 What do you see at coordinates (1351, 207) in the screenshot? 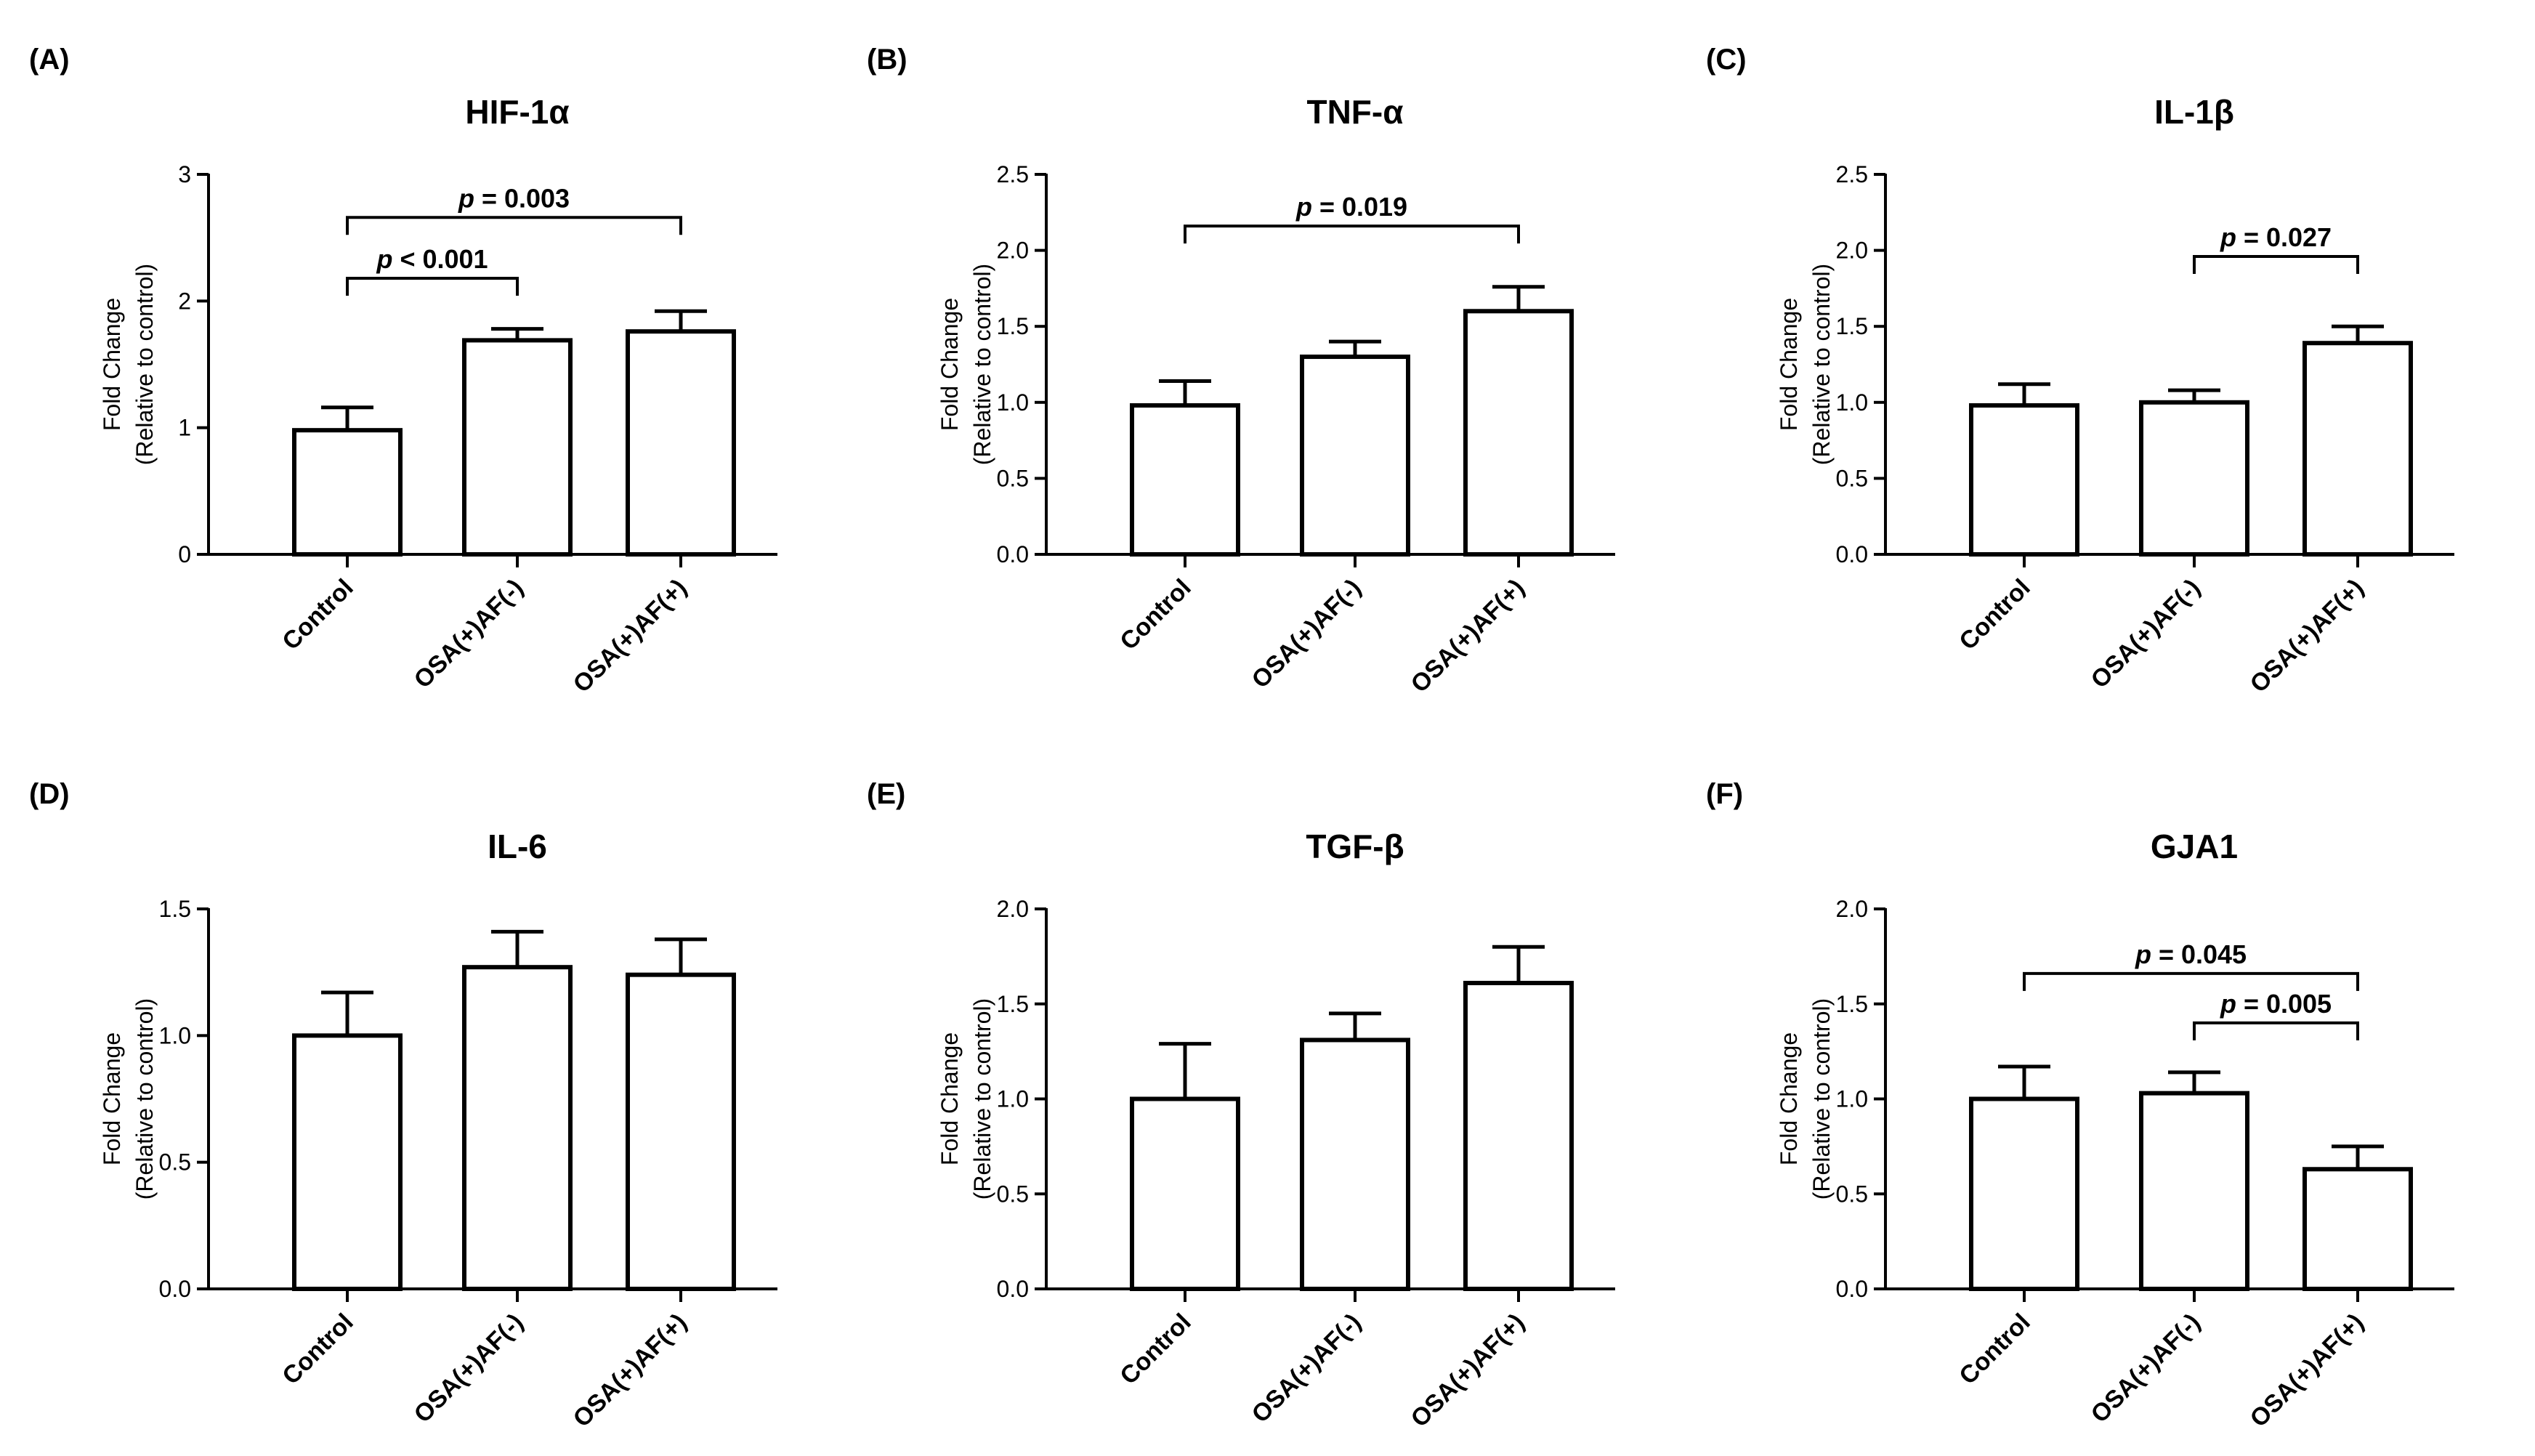
I see `significance-label-0: p = 0.019` at bounding box center [1351, 207].